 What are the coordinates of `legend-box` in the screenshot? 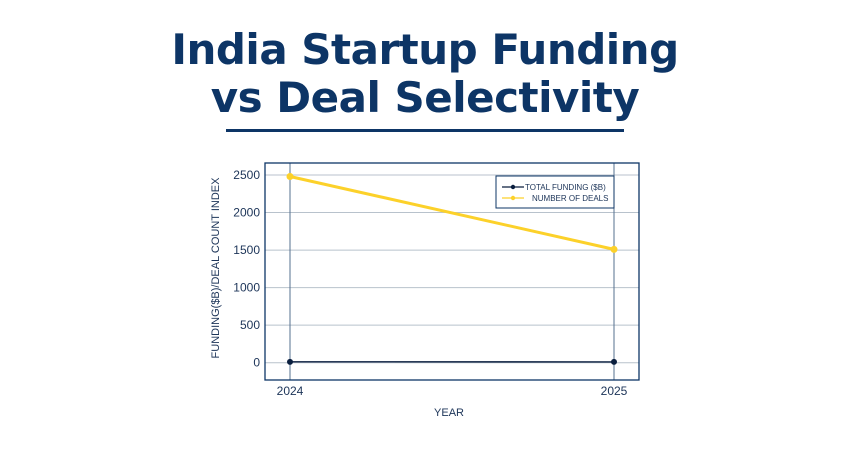 It's located at (555, 192).